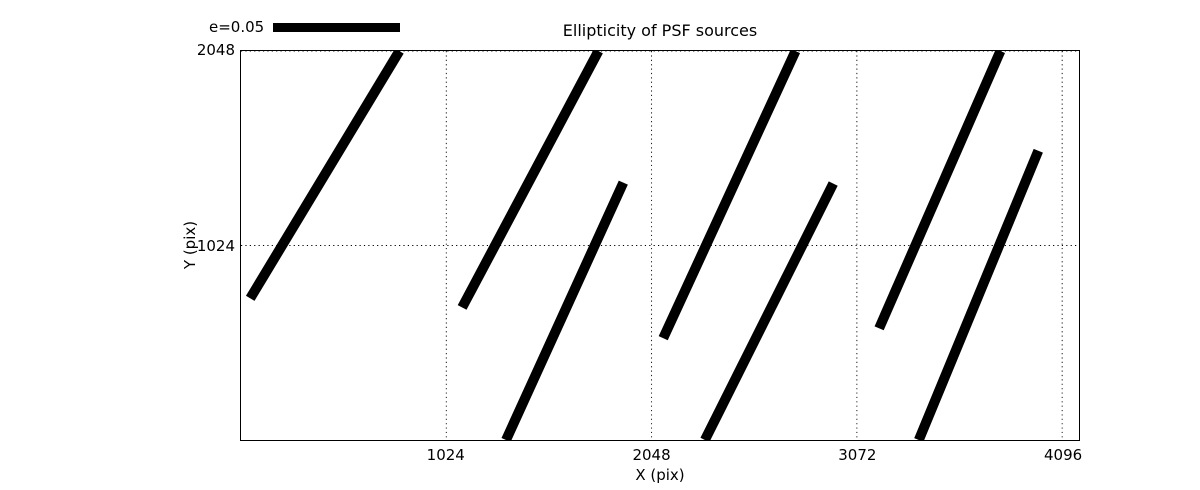  What do you see at coordinates (215, 245) in the screenshot?
I see `y-tick-label: 1024` at bounding box center [215, 245].